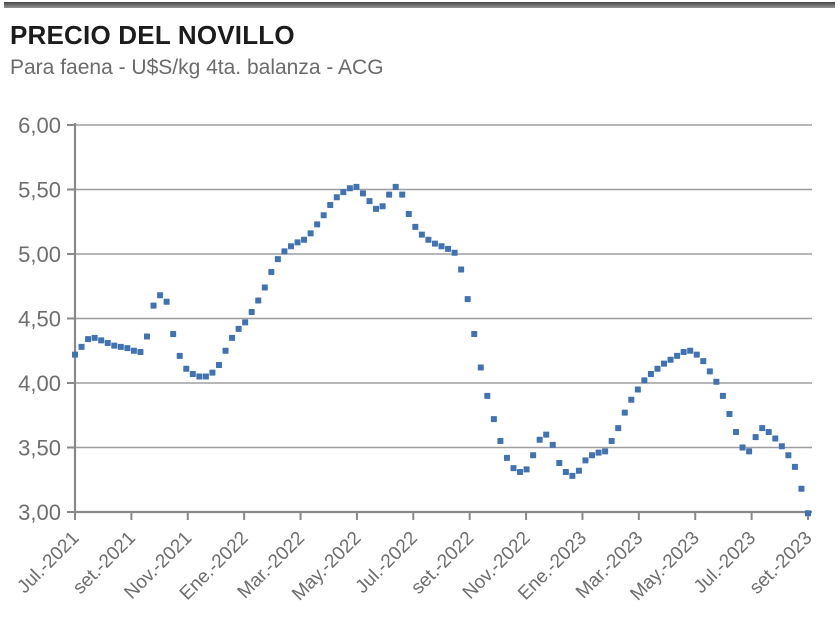  What do you see at coordinates (419, 5) in the screenshot?
I see `top-divider-bar` at bounding box center [419, 5].